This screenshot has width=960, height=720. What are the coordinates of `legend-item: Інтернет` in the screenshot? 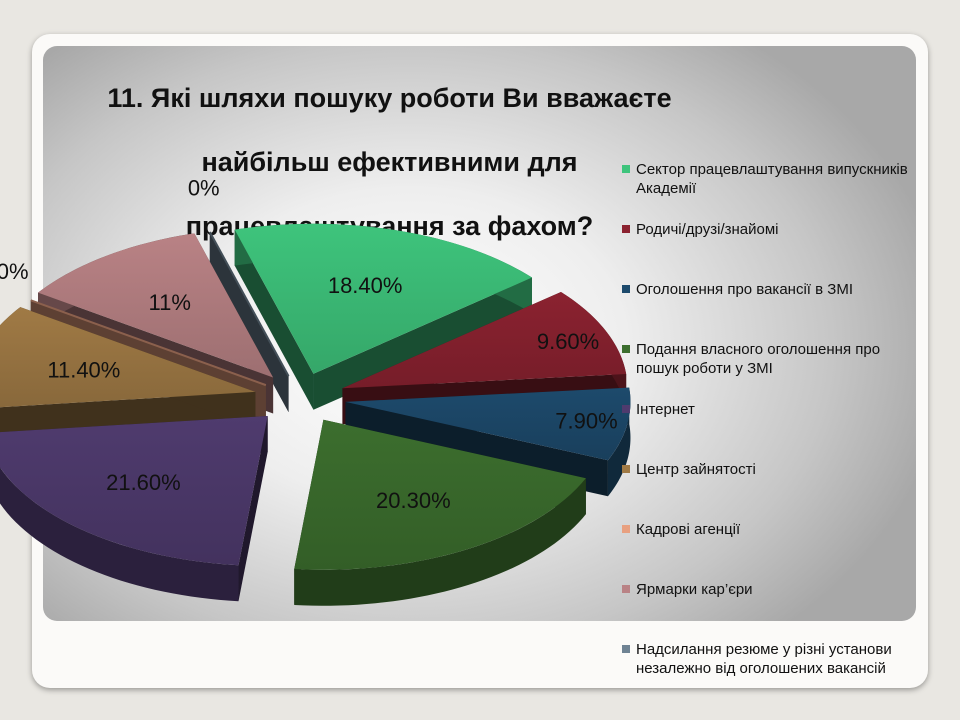 It's located at (767, 409).